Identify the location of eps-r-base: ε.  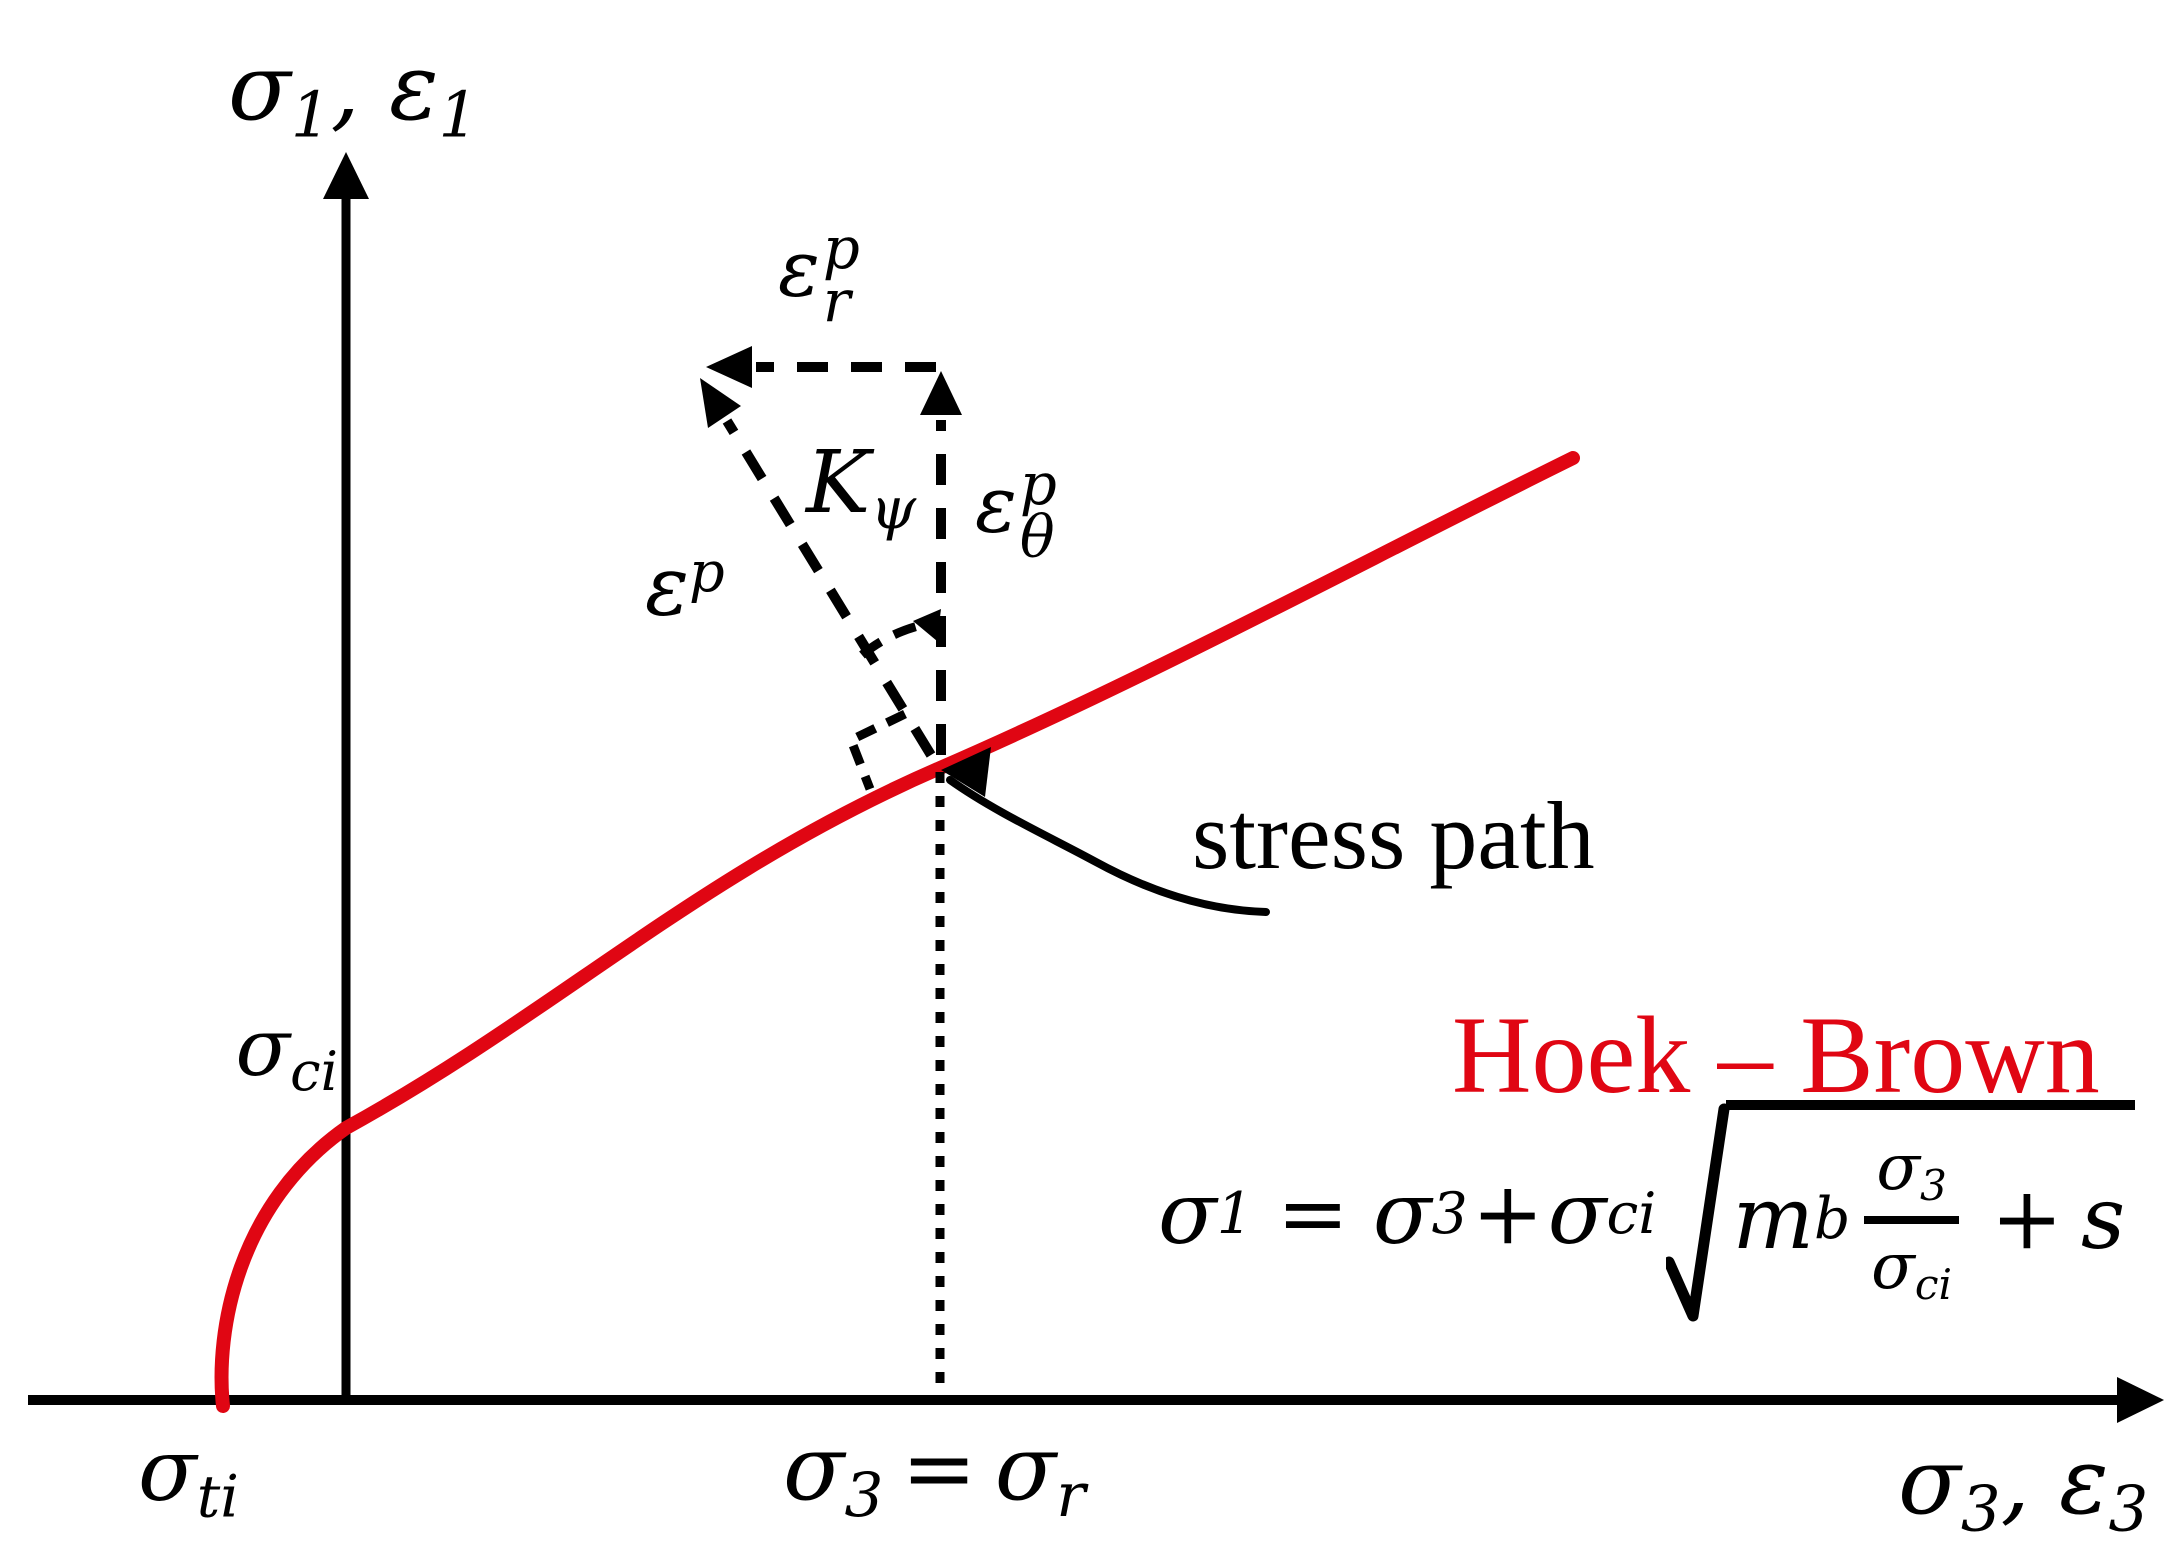
(799, 269).